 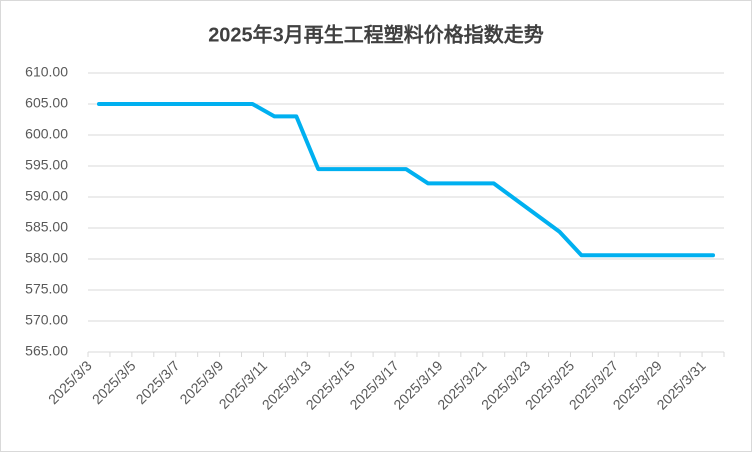 What do you see at coordinates (46, 196) in the screenshot?
I see `y-tick-label: 590.00` at bounding box center [46, 196].